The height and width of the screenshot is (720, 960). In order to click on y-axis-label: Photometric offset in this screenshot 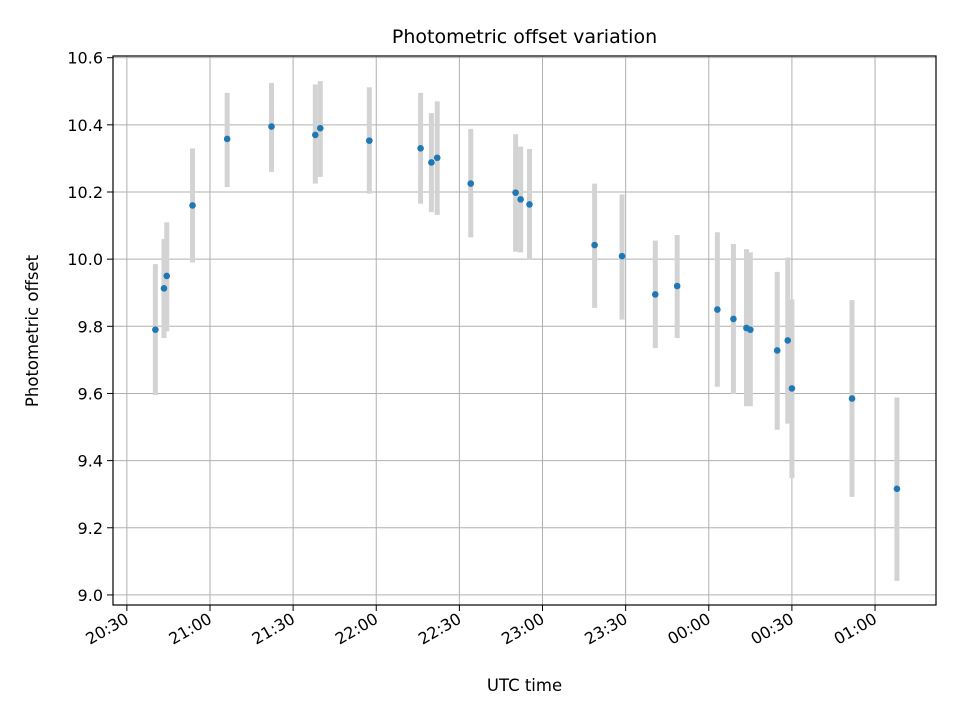, I will do `click(32, 330)`.